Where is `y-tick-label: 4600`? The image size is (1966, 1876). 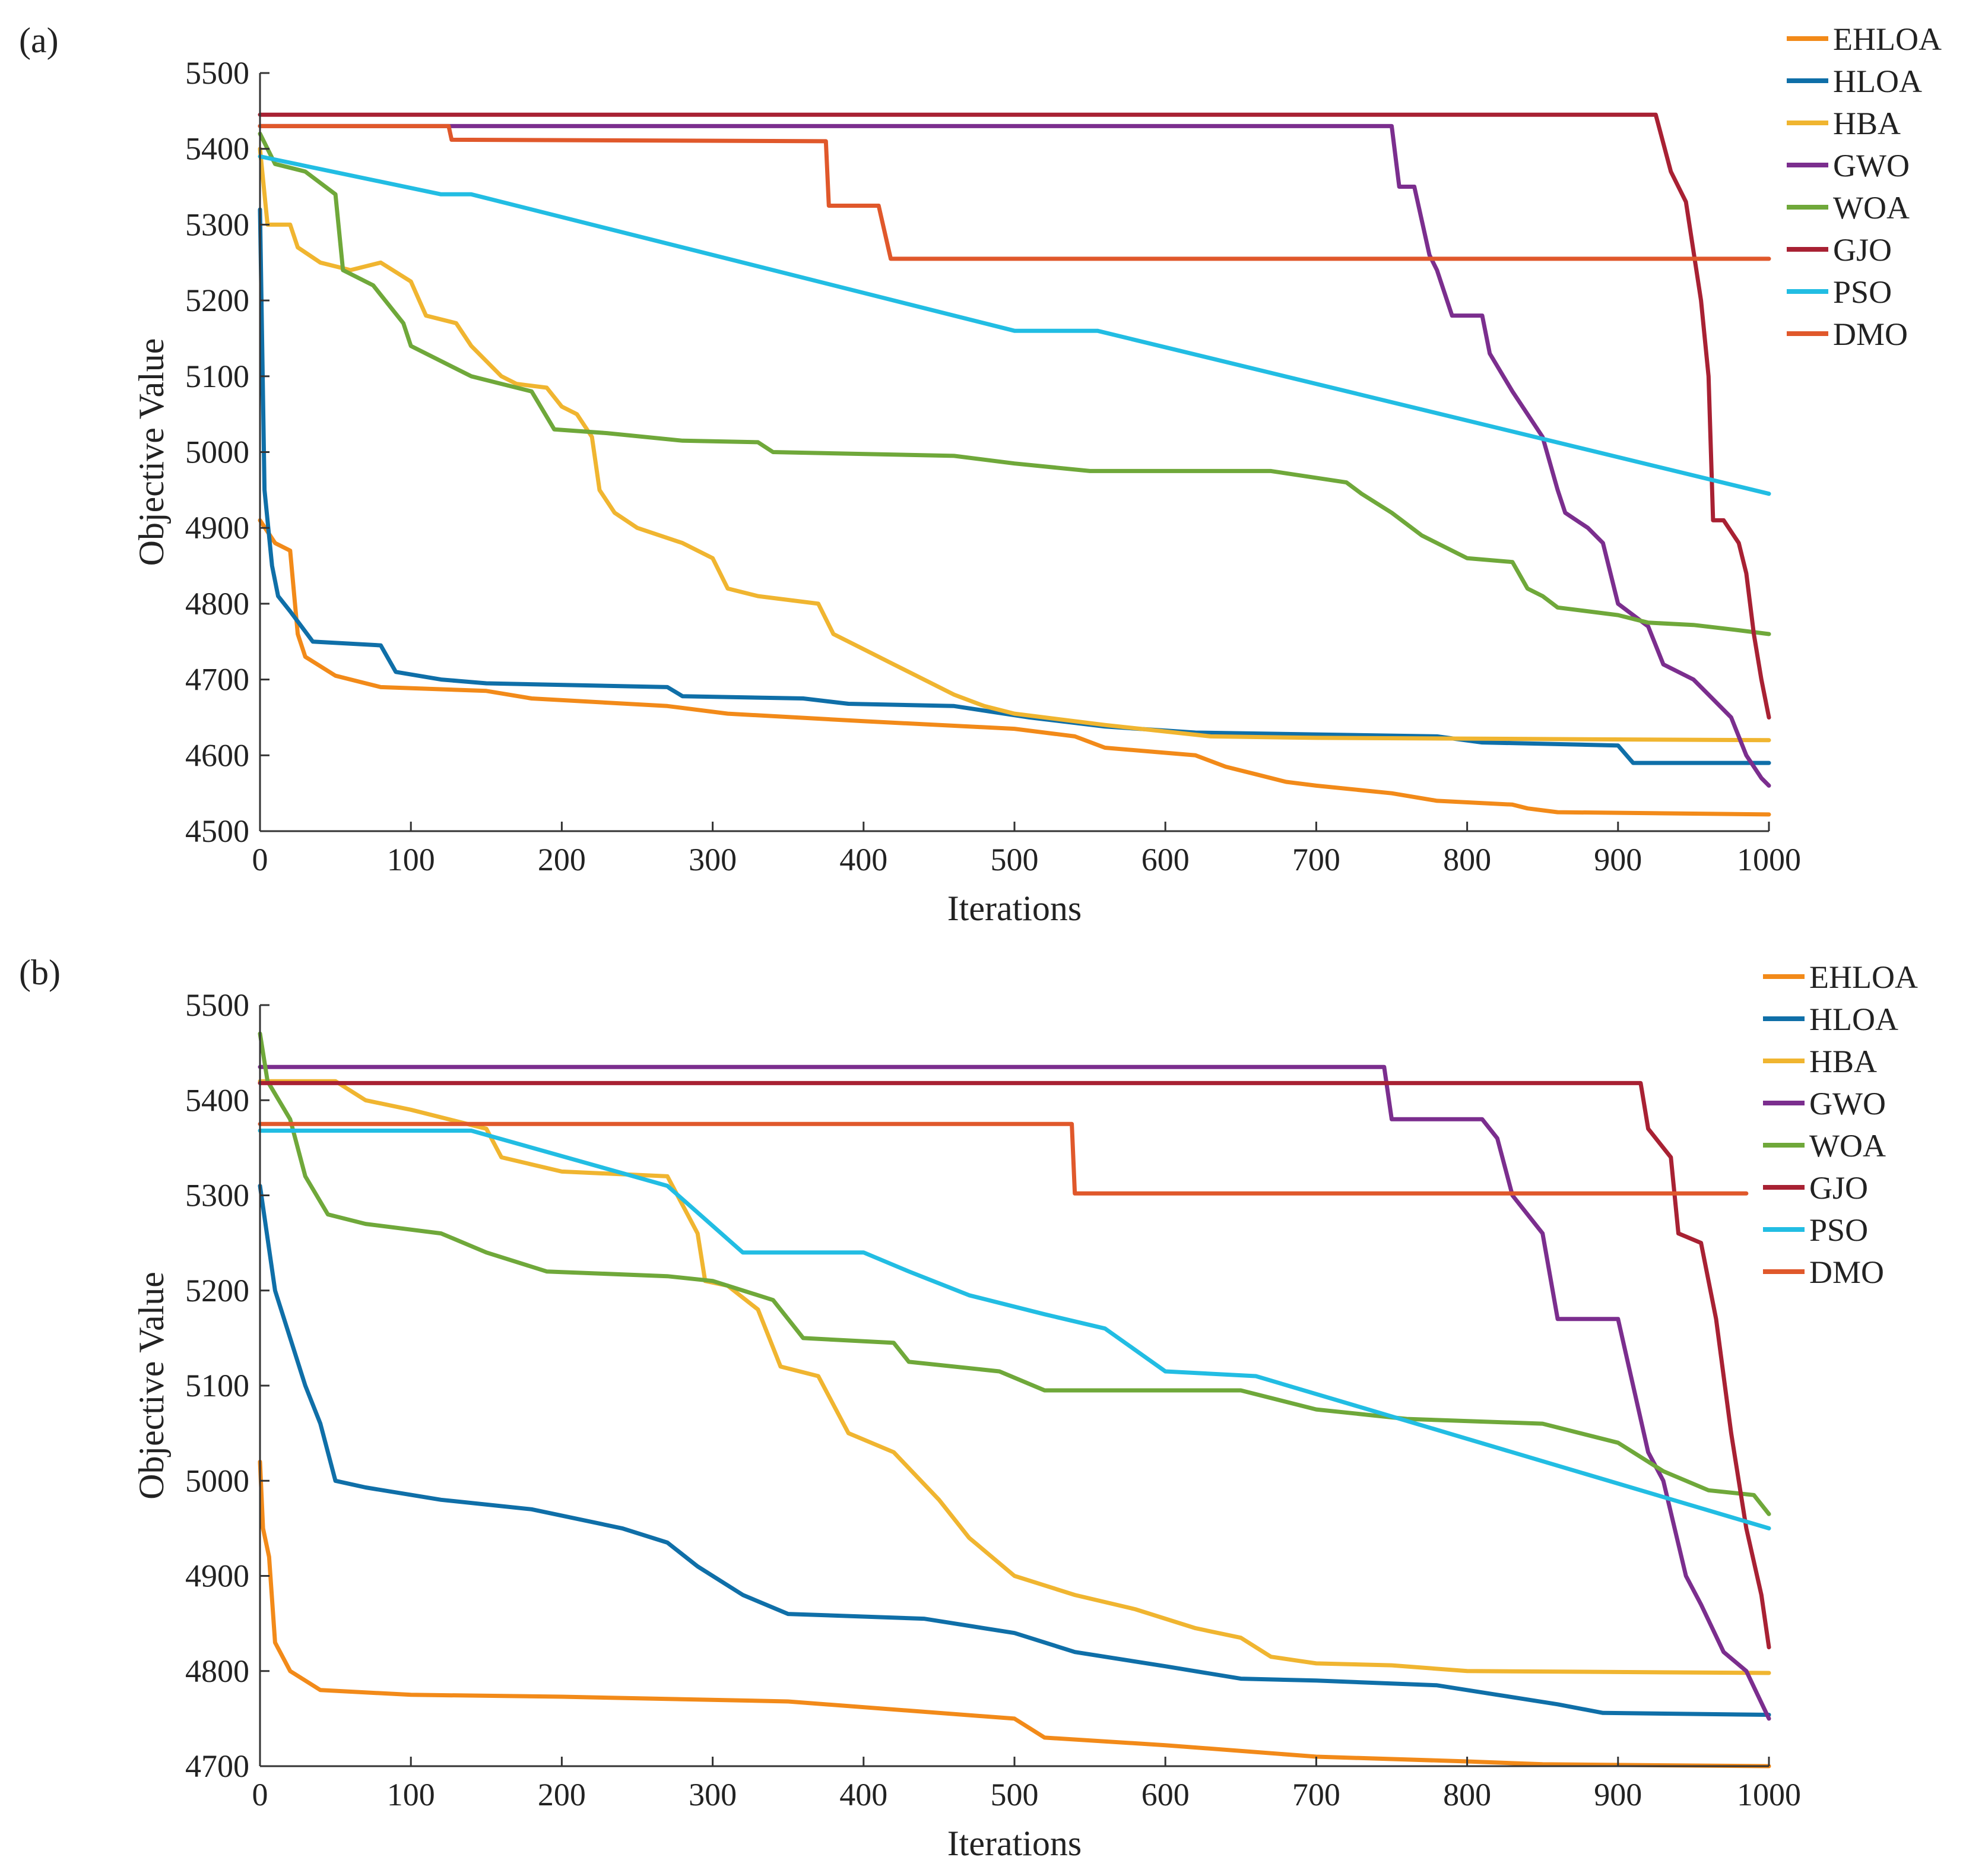
y-tick-label: 4600 is located at coordinates (217, 755).